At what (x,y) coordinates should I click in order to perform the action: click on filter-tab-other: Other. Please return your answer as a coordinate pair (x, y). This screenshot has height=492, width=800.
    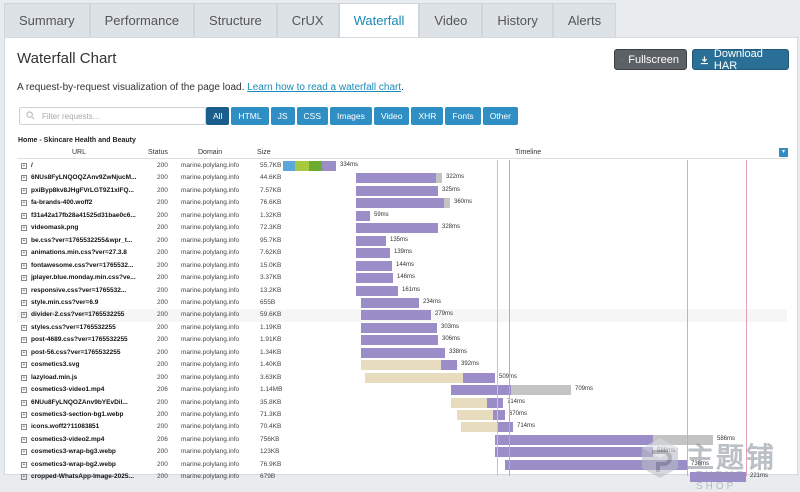
    Looking at the image, I should click on (500, 116).